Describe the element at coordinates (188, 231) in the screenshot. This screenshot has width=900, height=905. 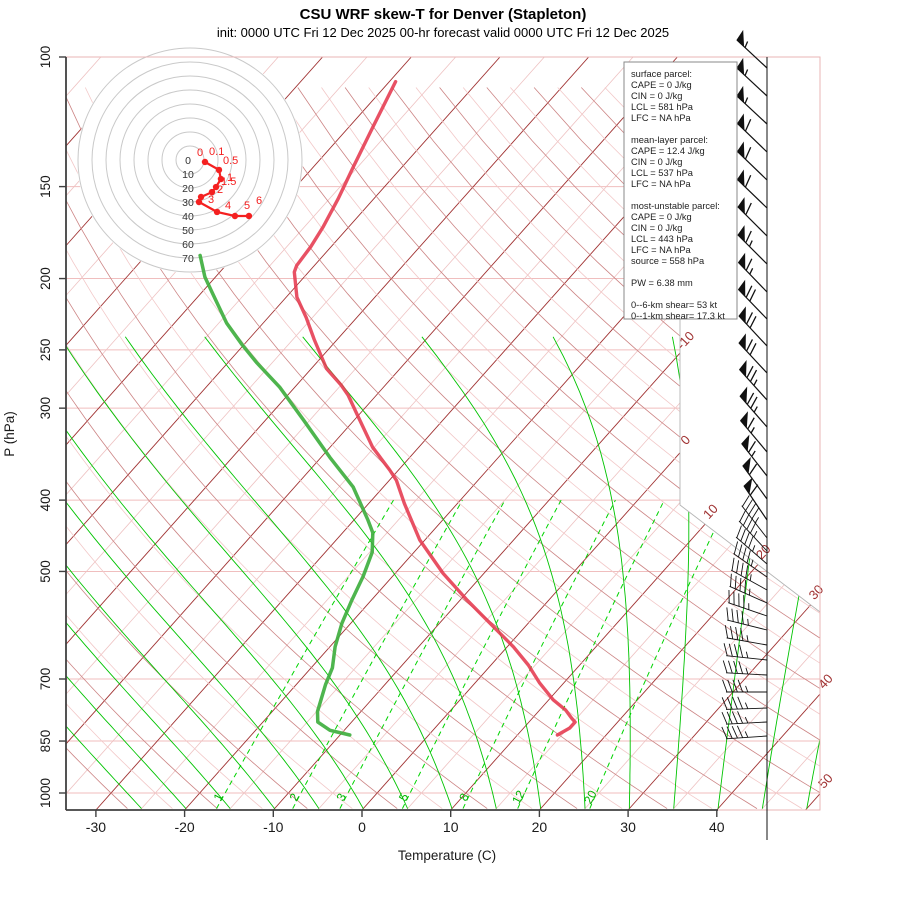
I see `hodograph-ring-label: 50` at that location.